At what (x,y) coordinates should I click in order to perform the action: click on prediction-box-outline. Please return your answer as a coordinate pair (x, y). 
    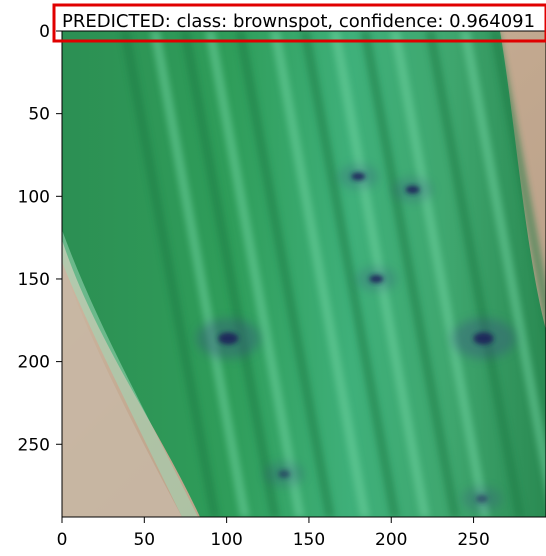
    Looking at the image, I should click on (299, 23).